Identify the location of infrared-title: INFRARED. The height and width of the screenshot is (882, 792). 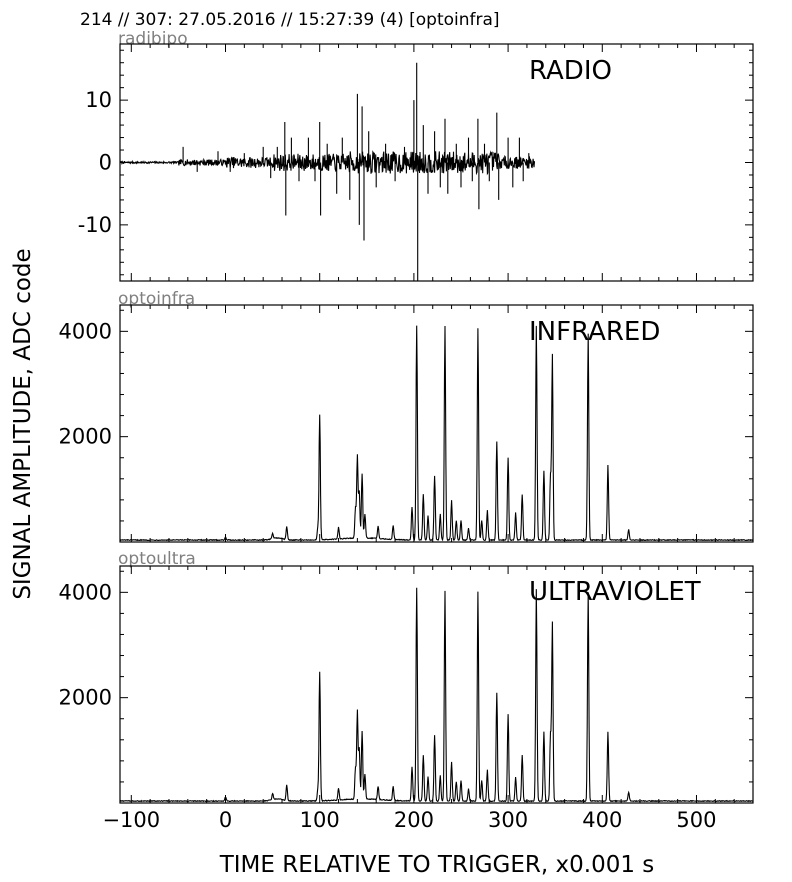
(594, 332).